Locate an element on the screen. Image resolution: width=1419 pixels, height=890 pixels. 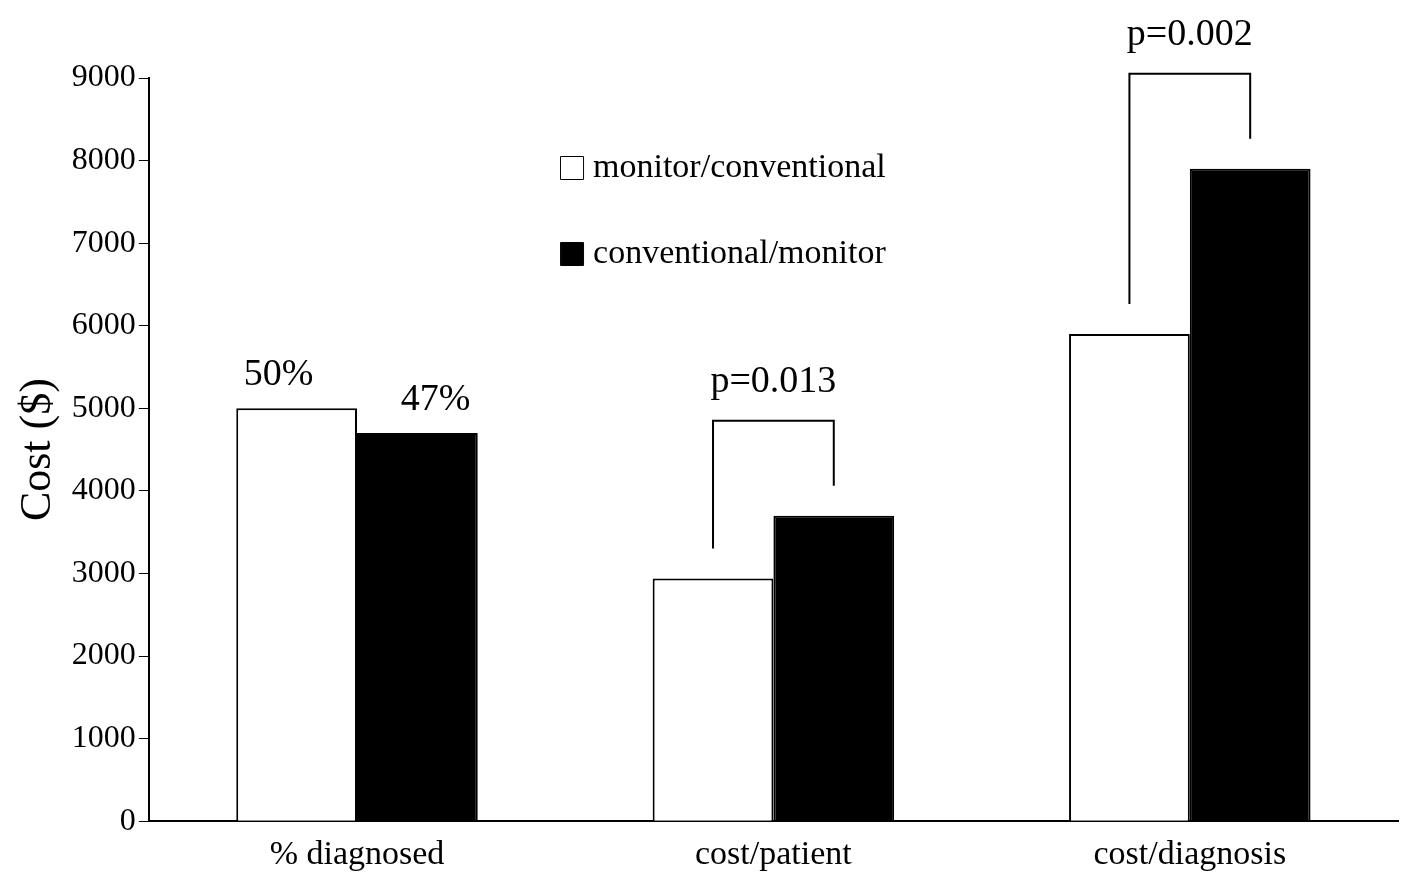
y-tick-label: 3000 is located at coordinates (103, 570).